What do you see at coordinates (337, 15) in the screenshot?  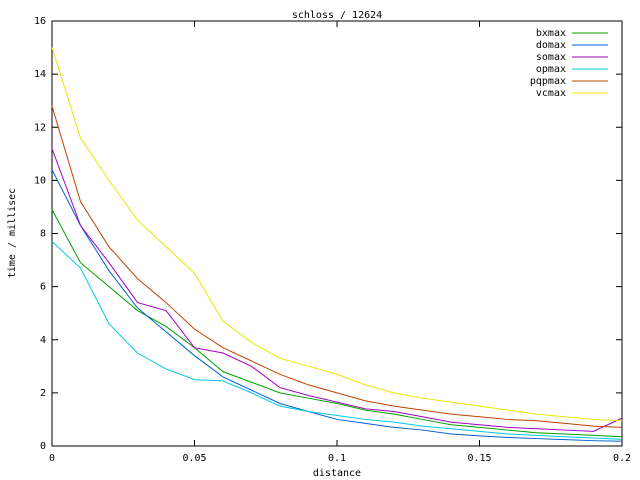 I see `chart-title: schloss / 12624` at bounding box center [337, 15].